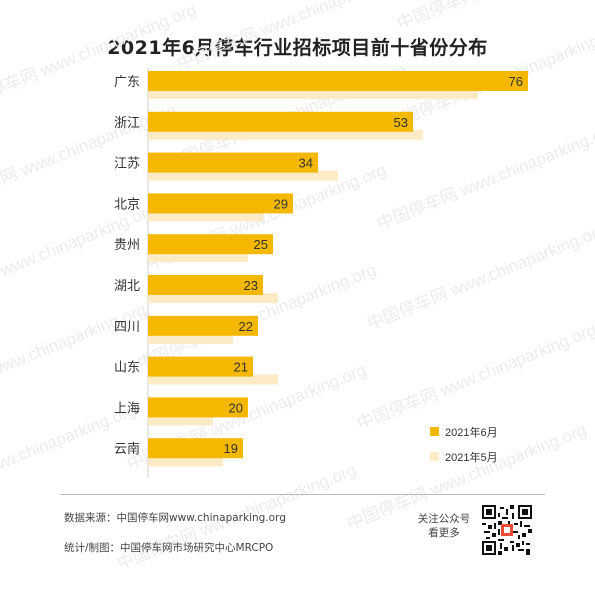 This screenshot has height=591, width=595. I want to click on value-label: 76, so click(516, 81).